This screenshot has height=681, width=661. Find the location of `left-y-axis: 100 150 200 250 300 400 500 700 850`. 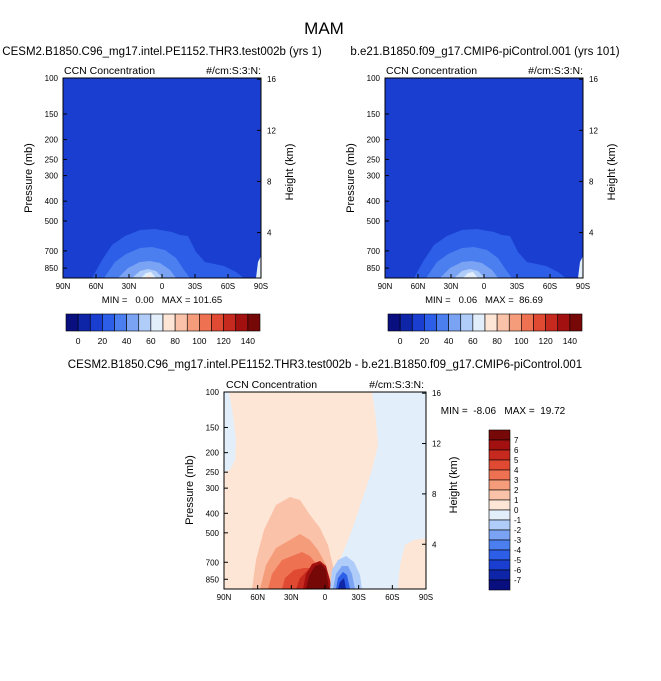

left-y-axis: 100 150 200 250 300 400 500 700 850 is located at coordinates (56, 173).